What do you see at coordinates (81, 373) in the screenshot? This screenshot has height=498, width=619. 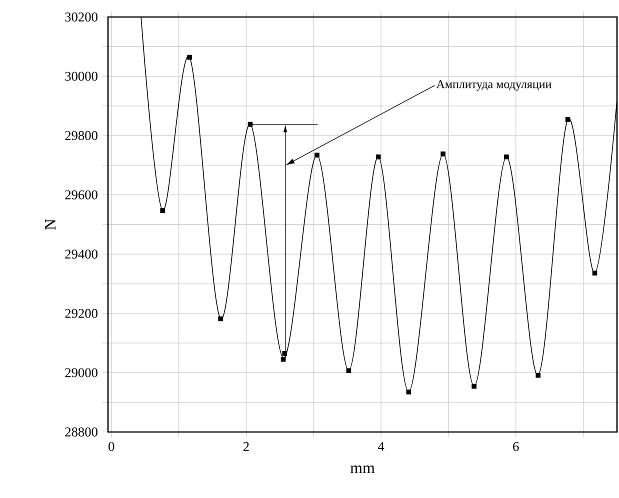 I see `y-tick-label: 29000` at bounding box center [81, 373].